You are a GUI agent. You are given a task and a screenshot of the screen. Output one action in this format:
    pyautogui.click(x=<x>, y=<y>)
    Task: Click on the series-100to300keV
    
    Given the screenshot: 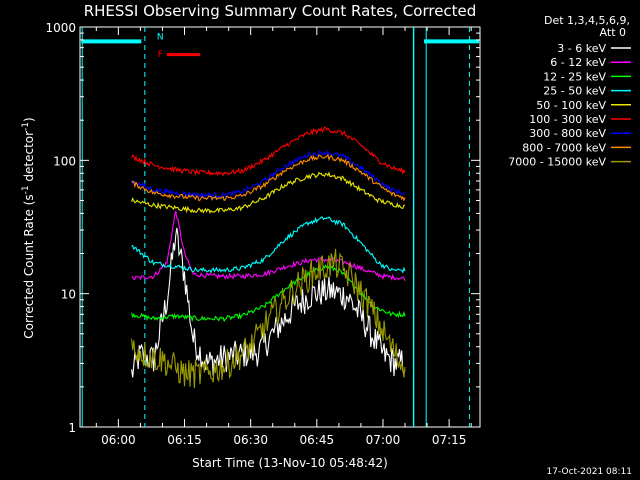 What is the action you would take?
    pyautogui.click(x=268, y=151)
    